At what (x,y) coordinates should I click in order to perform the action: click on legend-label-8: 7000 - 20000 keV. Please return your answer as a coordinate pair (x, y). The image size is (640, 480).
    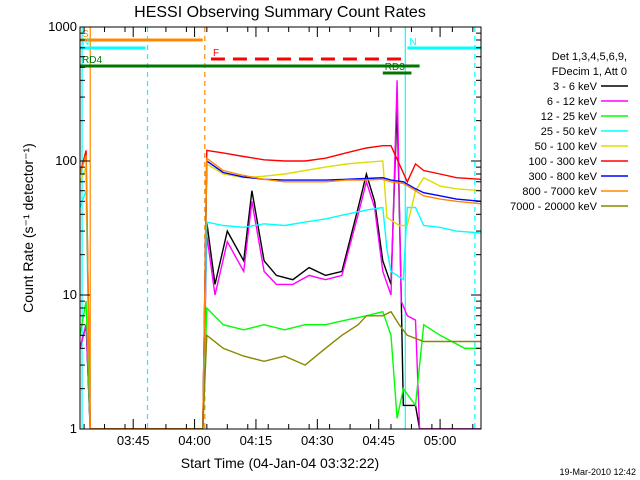
    Looking at the image, I should click on (554, 207).